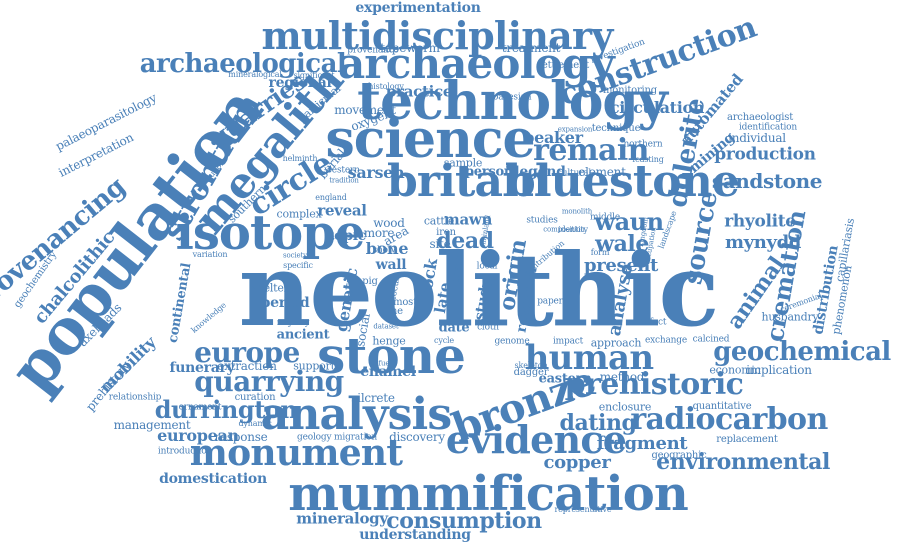  What do you see at coordinates (711, 339) in the screenshot?
I see `cloud-word-calcined: calcined` at bounding box center [711, 339].